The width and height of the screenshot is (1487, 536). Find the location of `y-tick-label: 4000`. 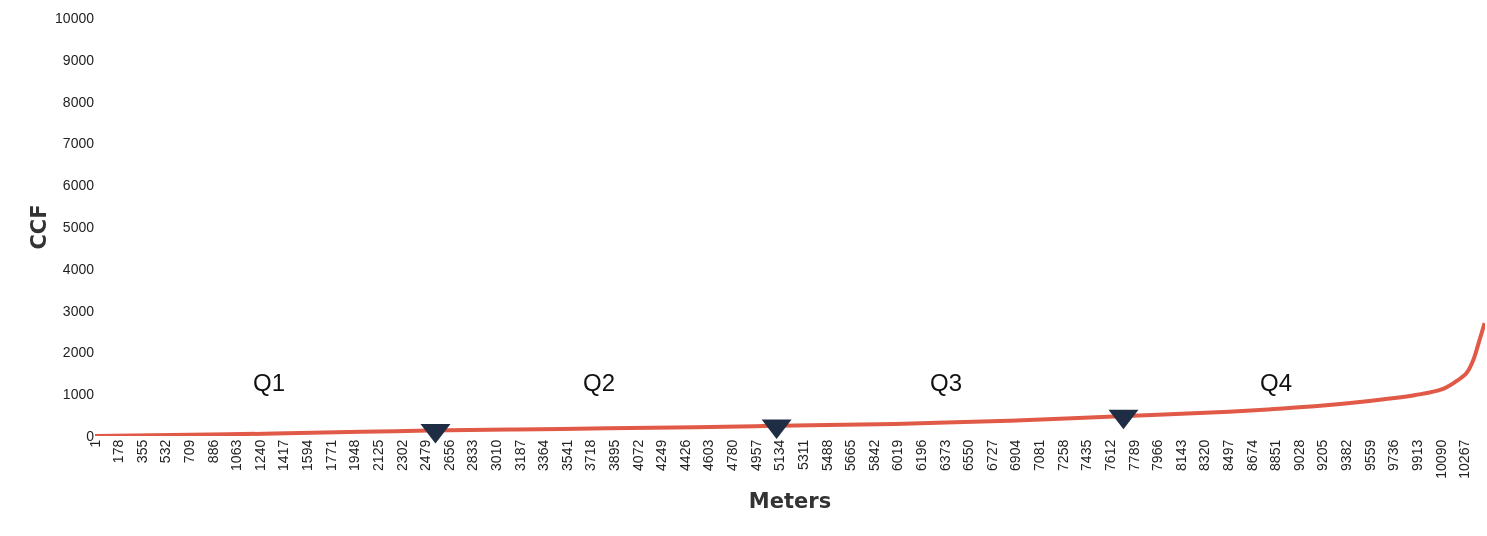

y-tick-label: 4000 is located at coordinates (78, 268).